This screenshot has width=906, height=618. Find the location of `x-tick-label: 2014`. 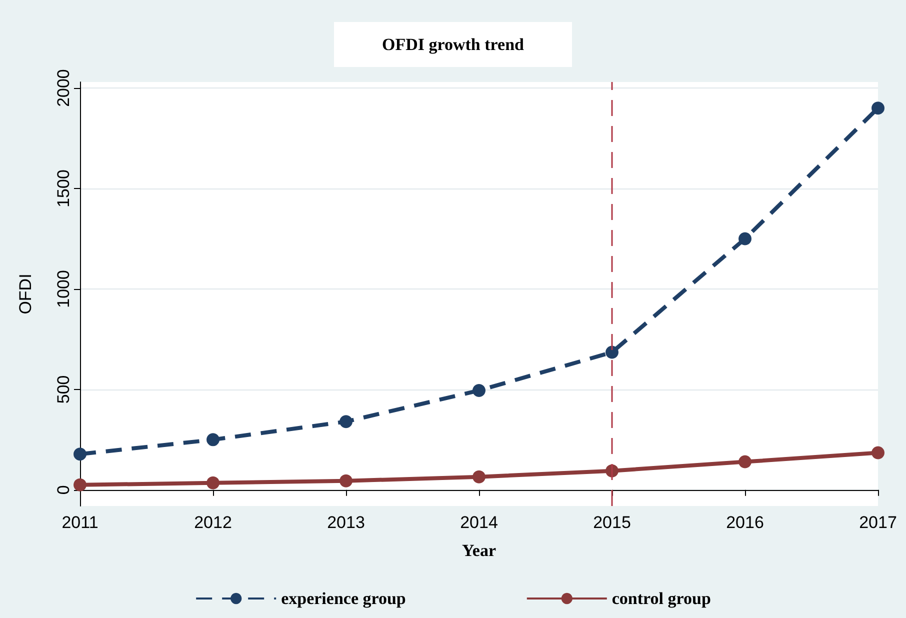

x-tick-label: 2014 is located at coordinates (479, 522).